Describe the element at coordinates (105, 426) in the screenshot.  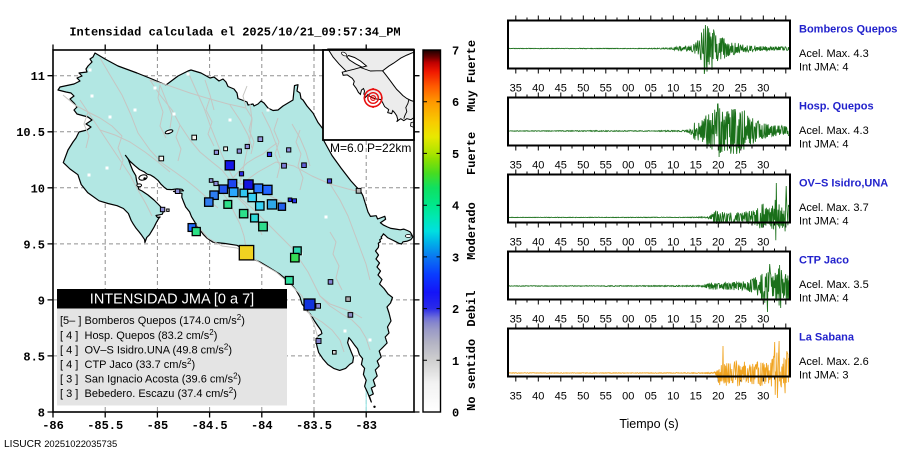
I see `svg-text: -85.5` at that location.